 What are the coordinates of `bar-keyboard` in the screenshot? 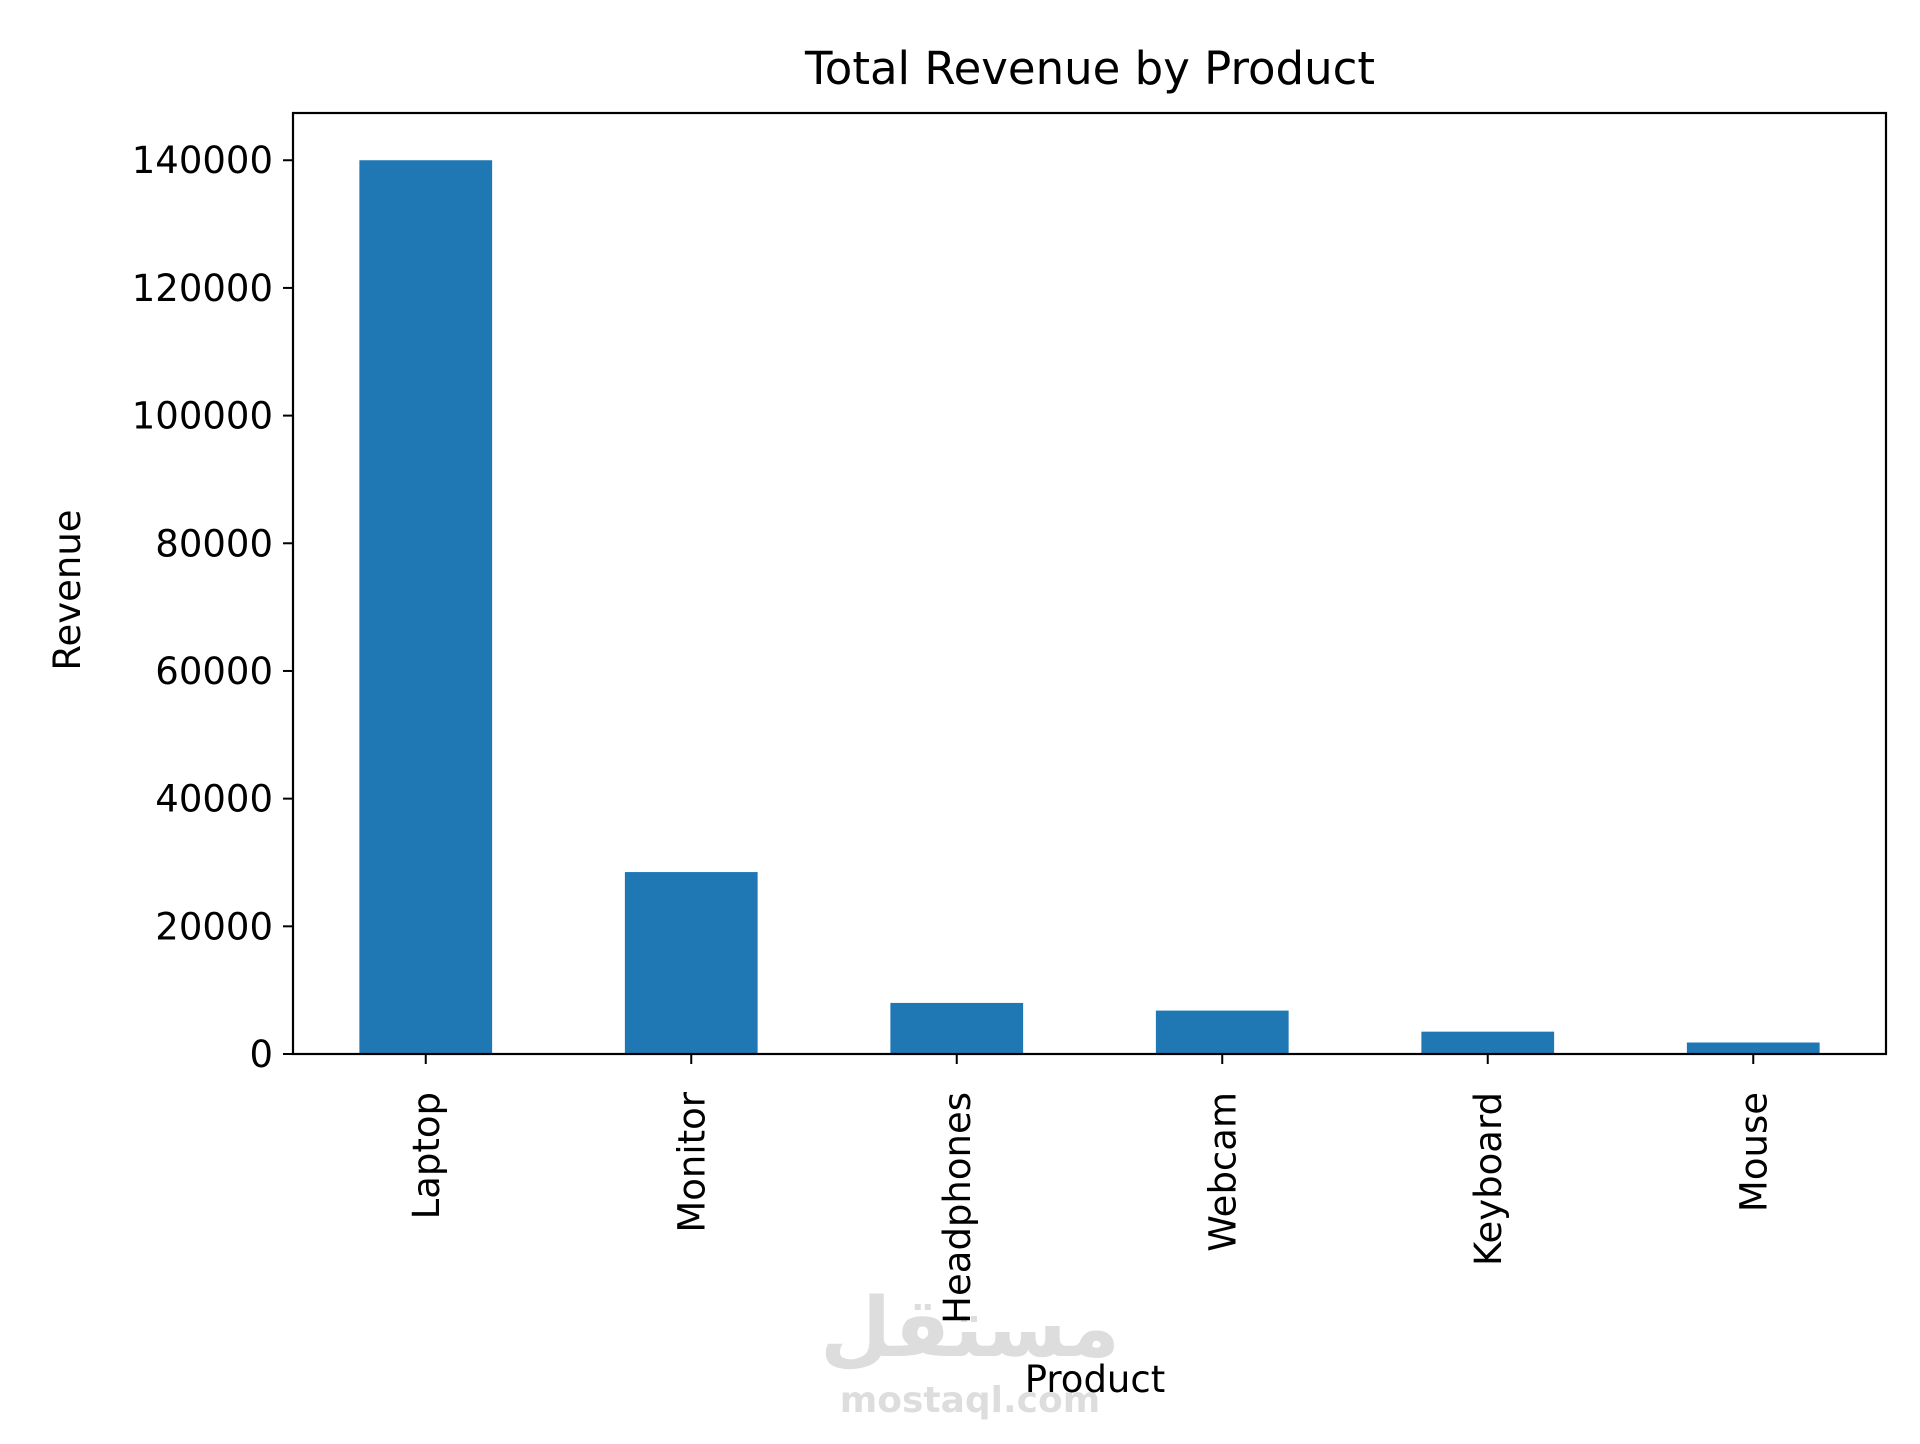 It's located at (1488, 1042).